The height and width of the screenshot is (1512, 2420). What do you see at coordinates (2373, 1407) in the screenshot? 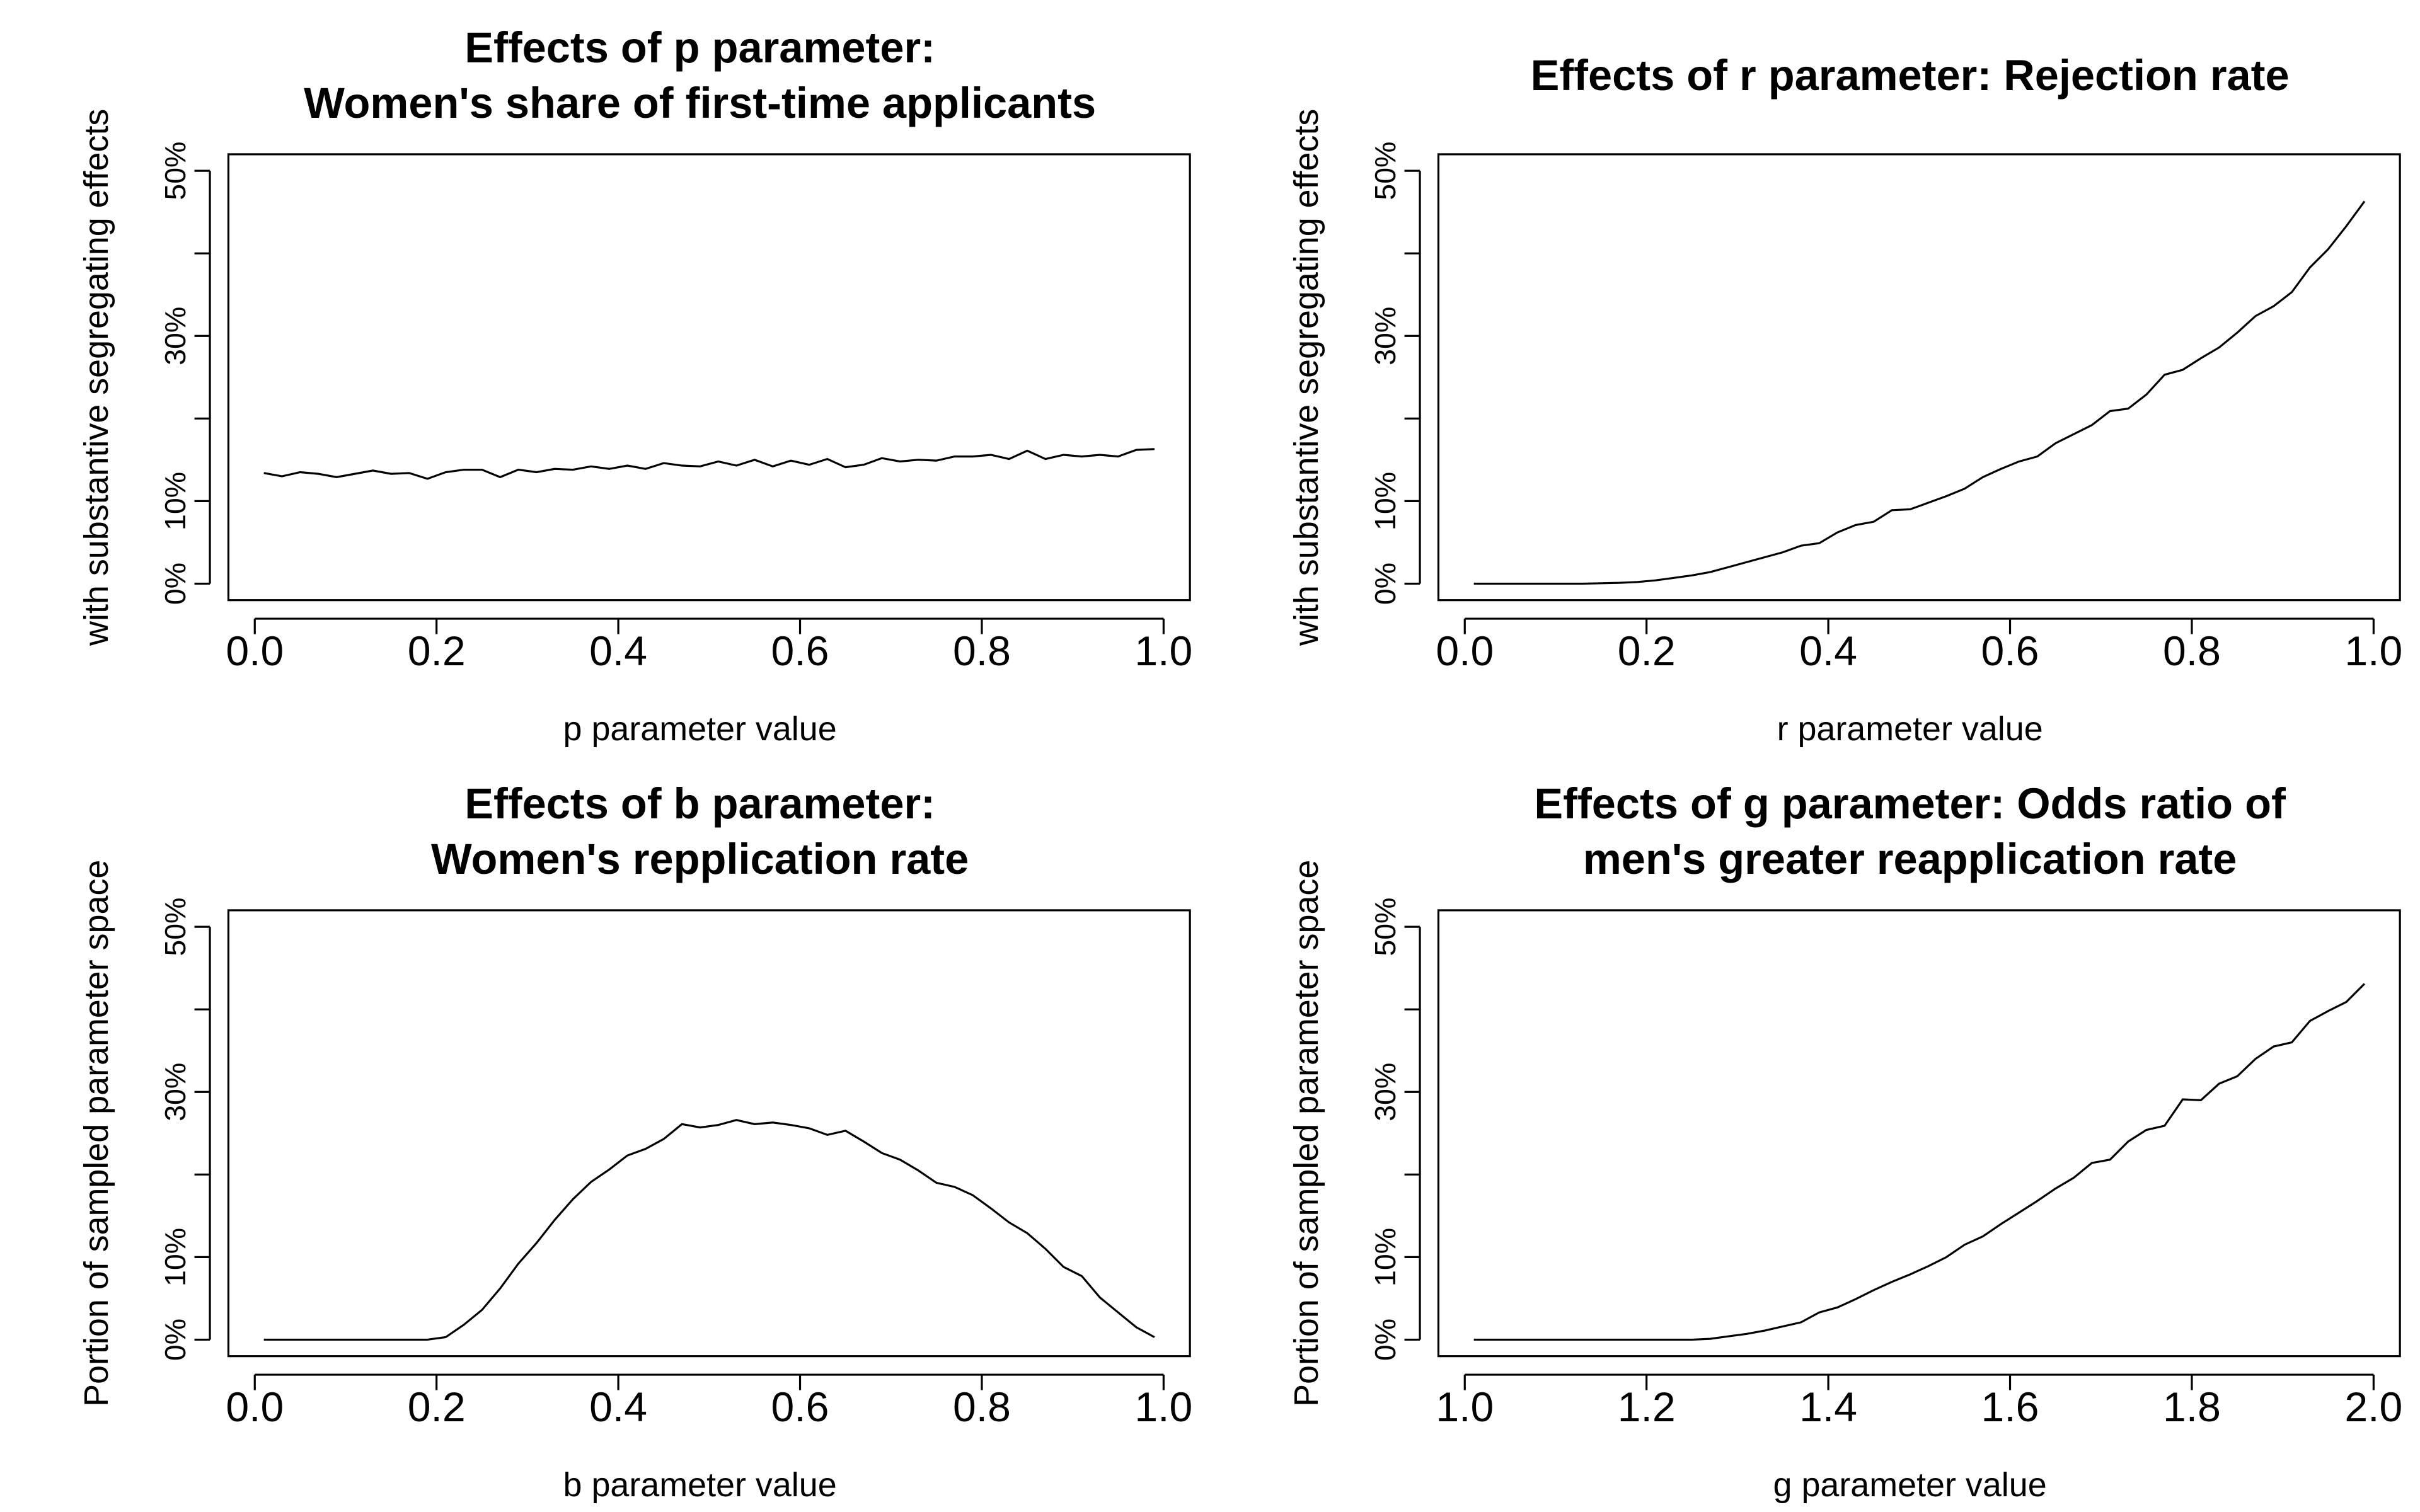
I see `x-tick-label: 2.0` at bounding box center [2373, 1407].